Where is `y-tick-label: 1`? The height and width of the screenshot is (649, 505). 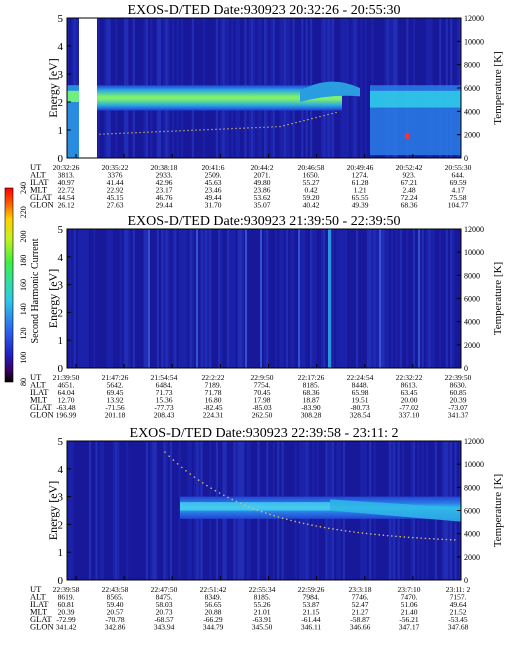 y-tick-label: 1 is located at coordinates (61, 553).